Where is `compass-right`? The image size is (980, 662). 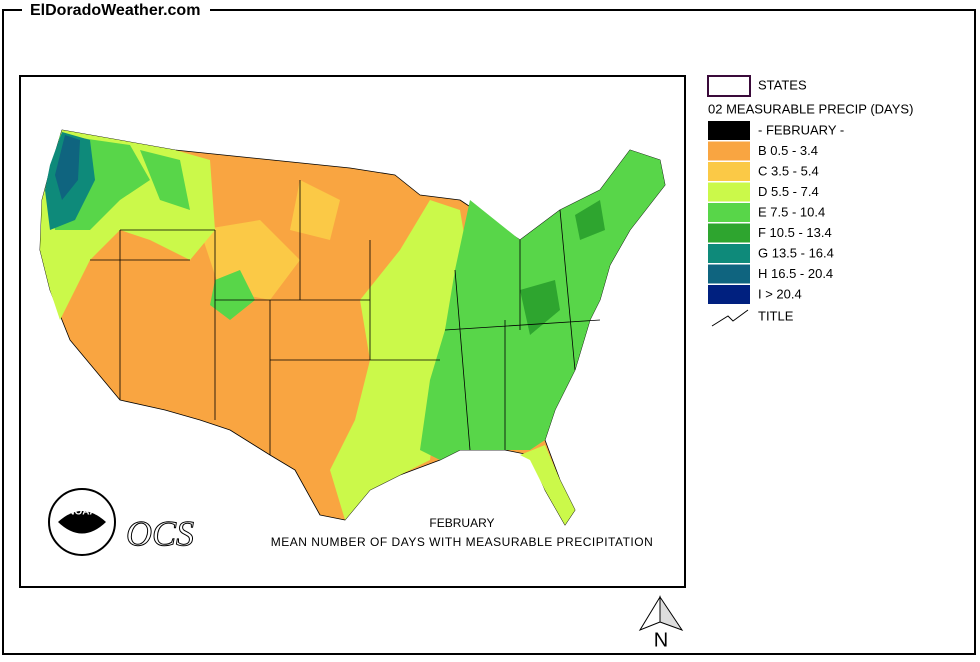
compass-right is located at coordinates (671, 613).